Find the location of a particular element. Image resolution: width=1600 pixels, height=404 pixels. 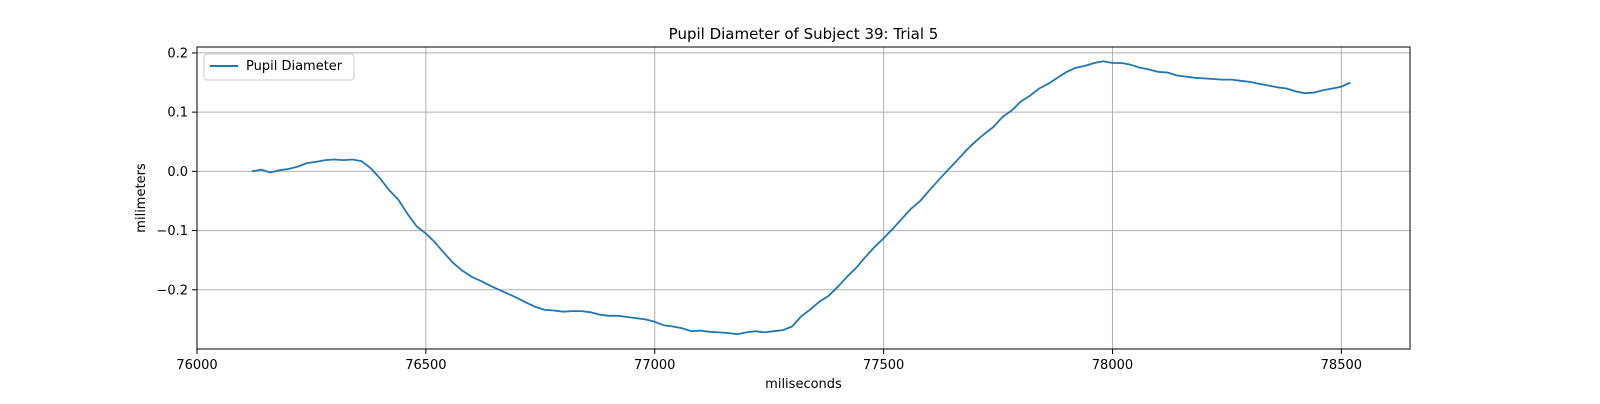

y-tick-label: 0.1 is located at coordinates (177, 113).